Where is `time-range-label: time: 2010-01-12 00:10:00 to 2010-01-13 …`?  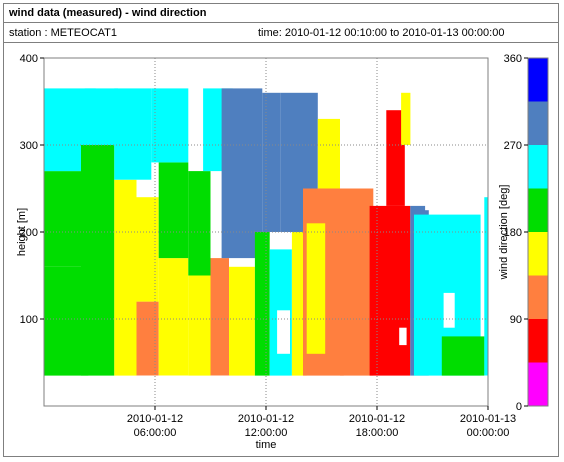 time-range-label: time: 2010-01-12 00:10:00 to 2010-01-13 … is located at coordinates (381, 33).